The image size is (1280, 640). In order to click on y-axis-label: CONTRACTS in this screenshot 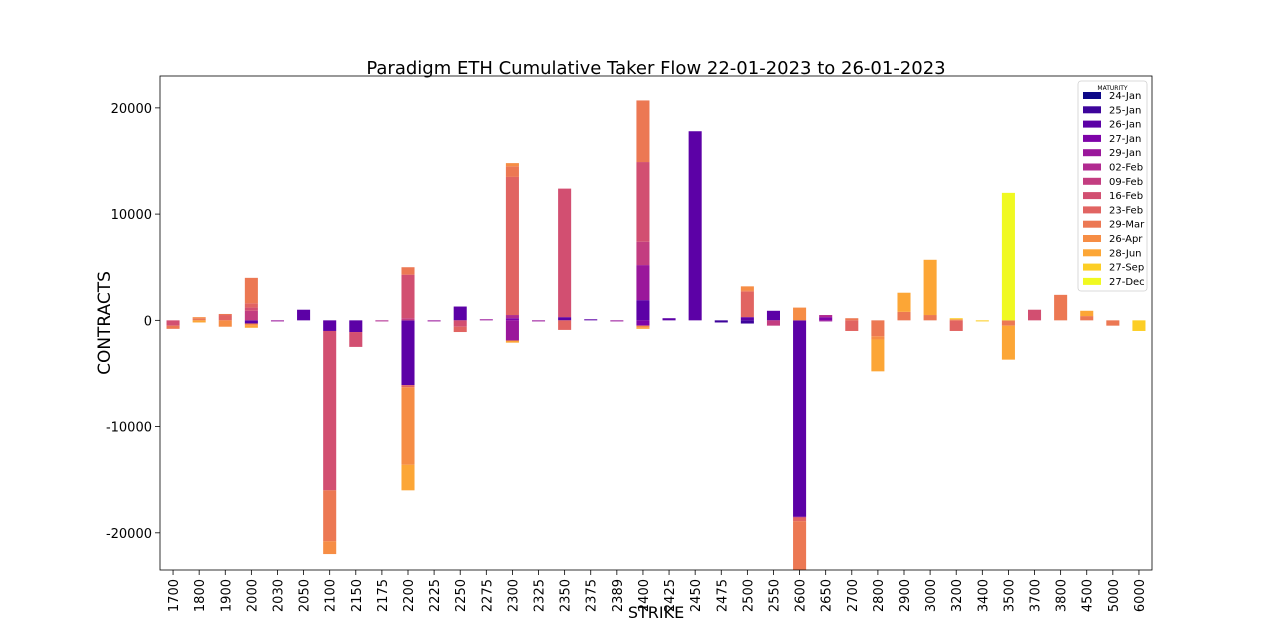, I will do `click(105, 323)`.